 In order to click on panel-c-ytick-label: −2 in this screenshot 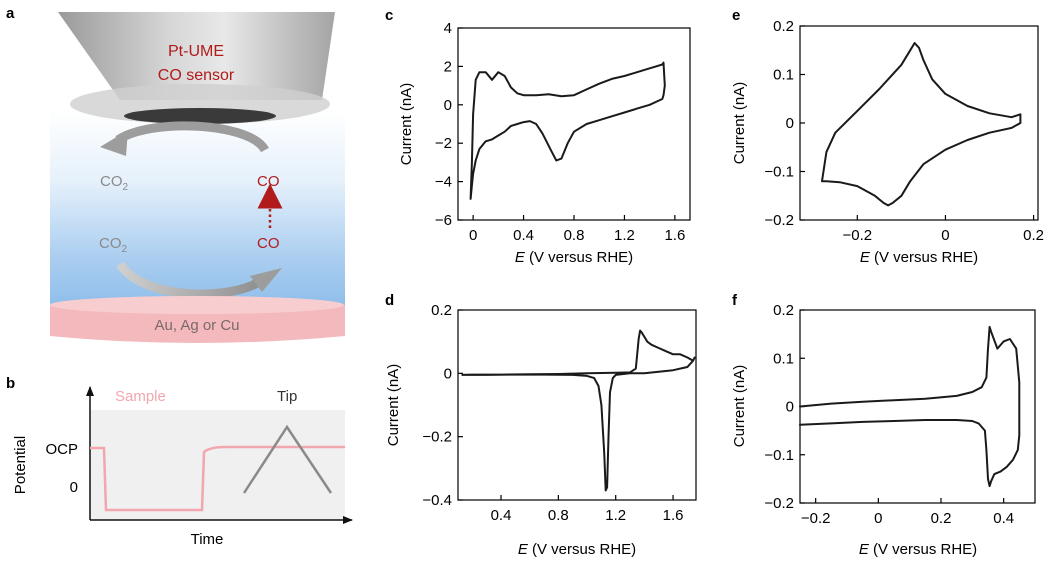, I will do `click(443, 143)`.